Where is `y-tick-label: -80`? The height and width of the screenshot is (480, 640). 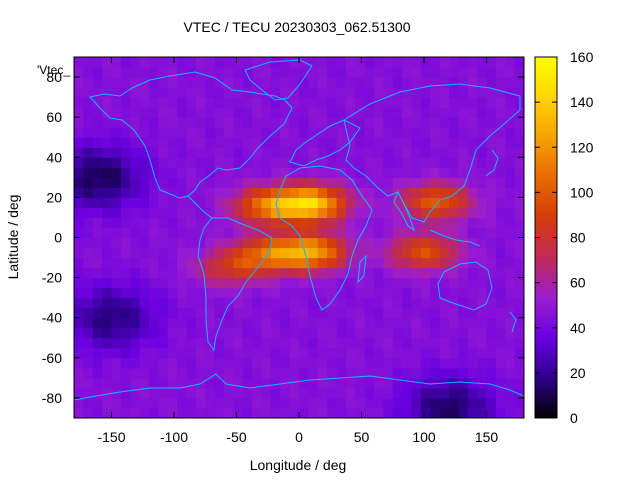 y-tick-label: -80 is located at coordinates (52, 398).